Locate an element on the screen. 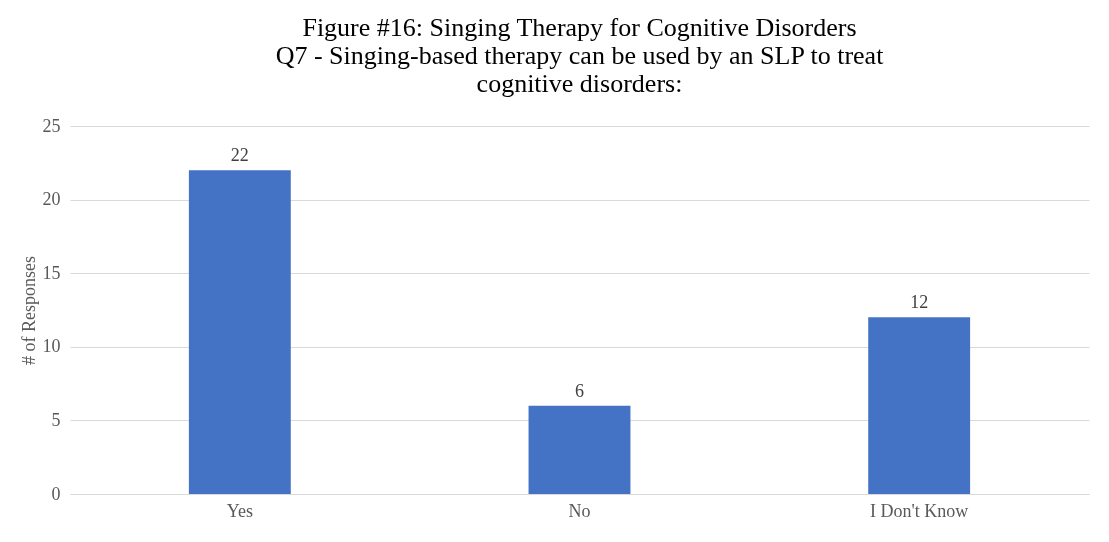 This screenshot has height=542, width=1109. chart-title: Figure #16: Singing Therapy for Cognitive Disorders Q7 - Singing-based therapy can be used by an SLP to treat cognitive disorders: is located at coordinates (580, 55).